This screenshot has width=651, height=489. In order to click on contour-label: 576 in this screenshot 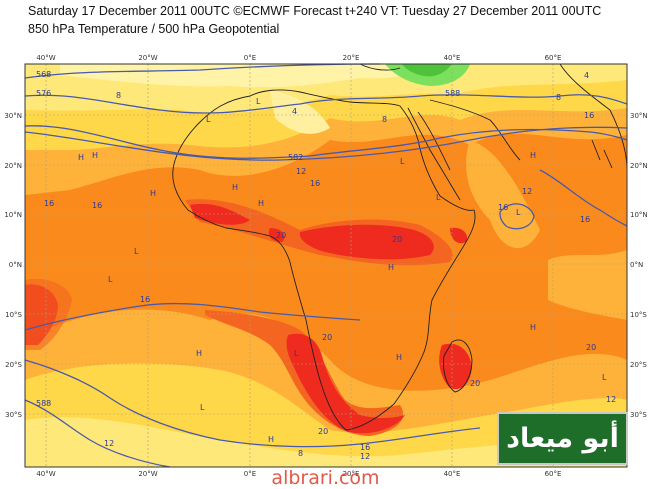, I will do `click(43, 93)`.